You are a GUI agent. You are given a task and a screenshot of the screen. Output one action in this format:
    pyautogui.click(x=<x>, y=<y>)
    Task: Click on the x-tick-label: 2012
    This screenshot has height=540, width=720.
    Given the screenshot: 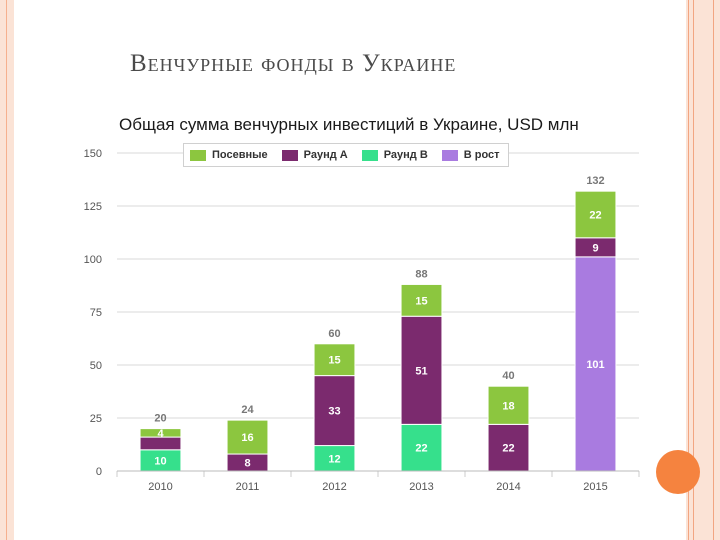 What is the action you would take?
    pyautogui.click(x=334, y=487)
    